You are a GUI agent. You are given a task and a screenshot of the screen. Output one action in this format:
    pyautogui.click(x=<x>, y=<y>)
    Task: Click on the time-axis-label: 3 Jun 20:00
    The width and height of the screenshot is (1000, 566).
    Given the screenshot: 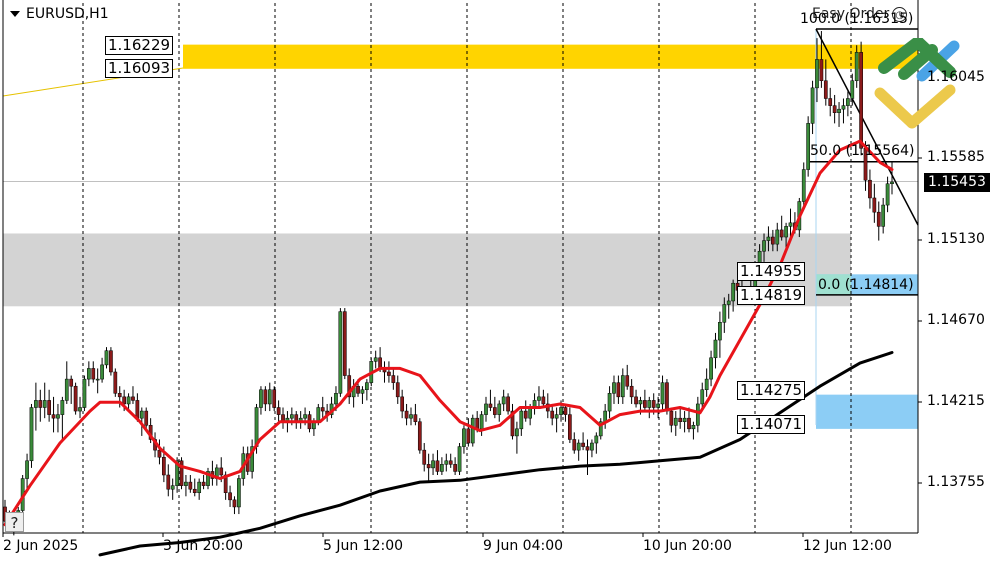 What is the action you would take?
    pyautogui.click(x=203, y=546)
    